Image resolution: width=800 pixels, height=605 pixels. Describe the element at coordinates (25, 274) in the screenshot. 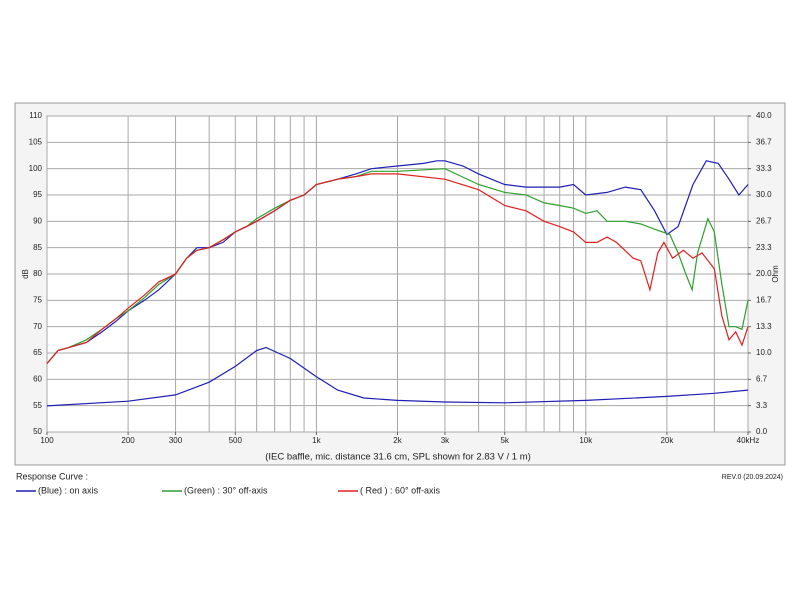

I see `y-axis-label: dB` at that location.